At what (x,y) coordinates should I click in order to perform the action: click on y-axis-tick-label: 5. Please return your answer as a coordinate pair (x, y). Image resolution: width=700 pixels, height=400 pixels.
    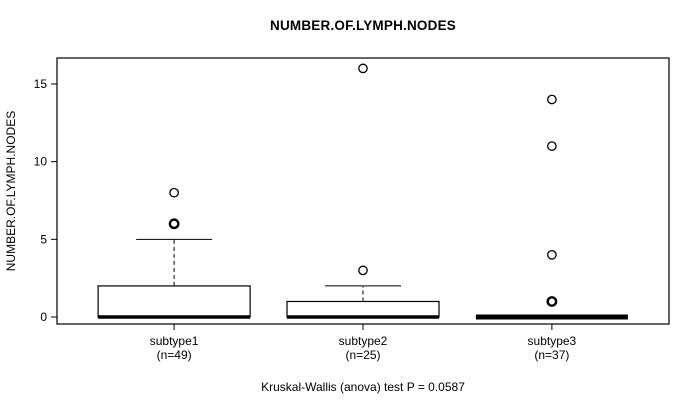
    Looking at the image, I should click on (43, 239).